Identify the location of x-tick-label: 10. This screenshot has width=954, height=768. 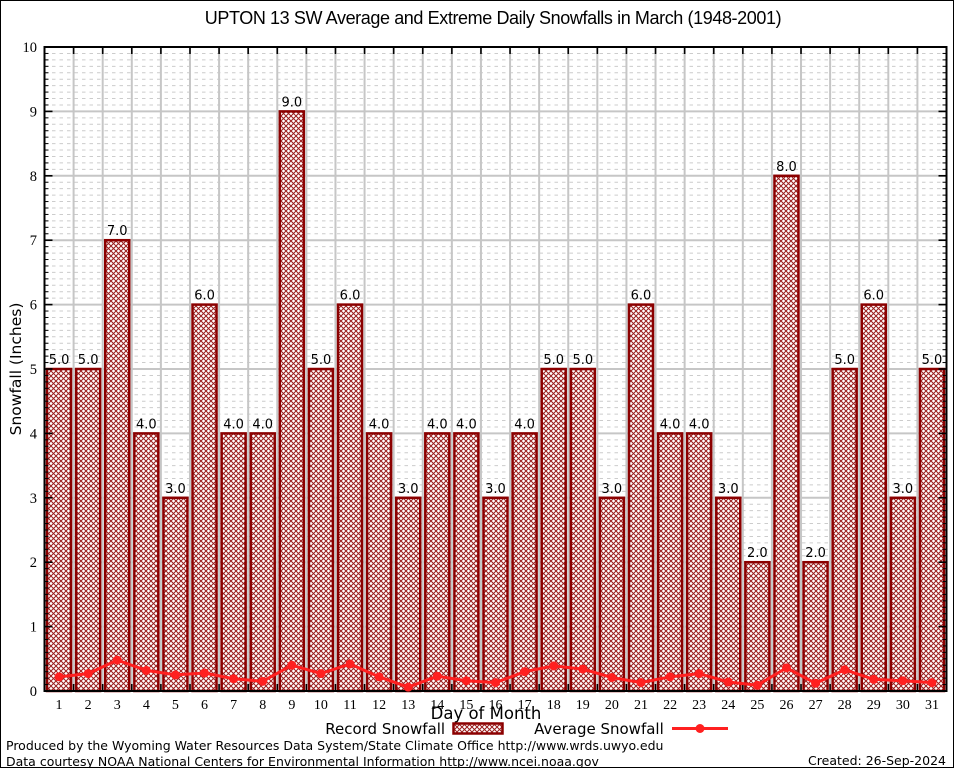
(321, 705).